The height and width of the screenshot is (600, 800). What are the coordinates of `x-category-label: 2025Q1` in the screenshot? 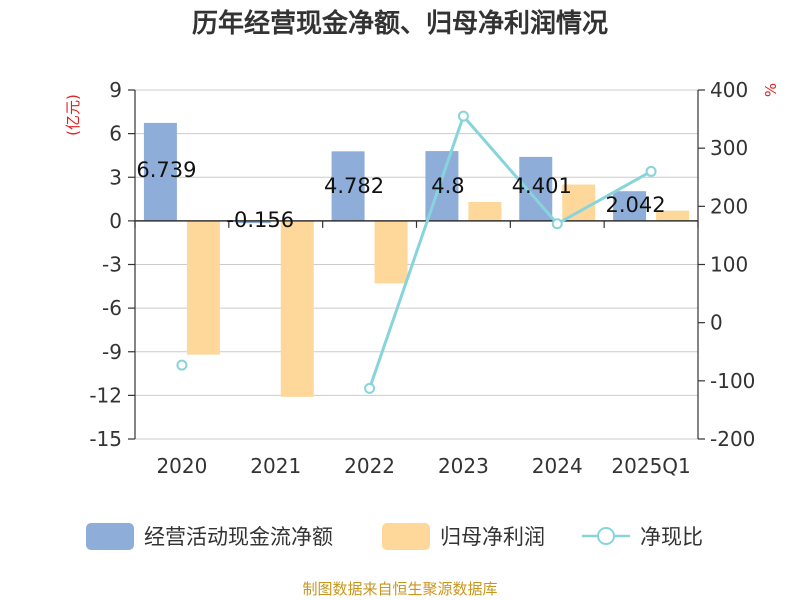 It's located at (650, 466).